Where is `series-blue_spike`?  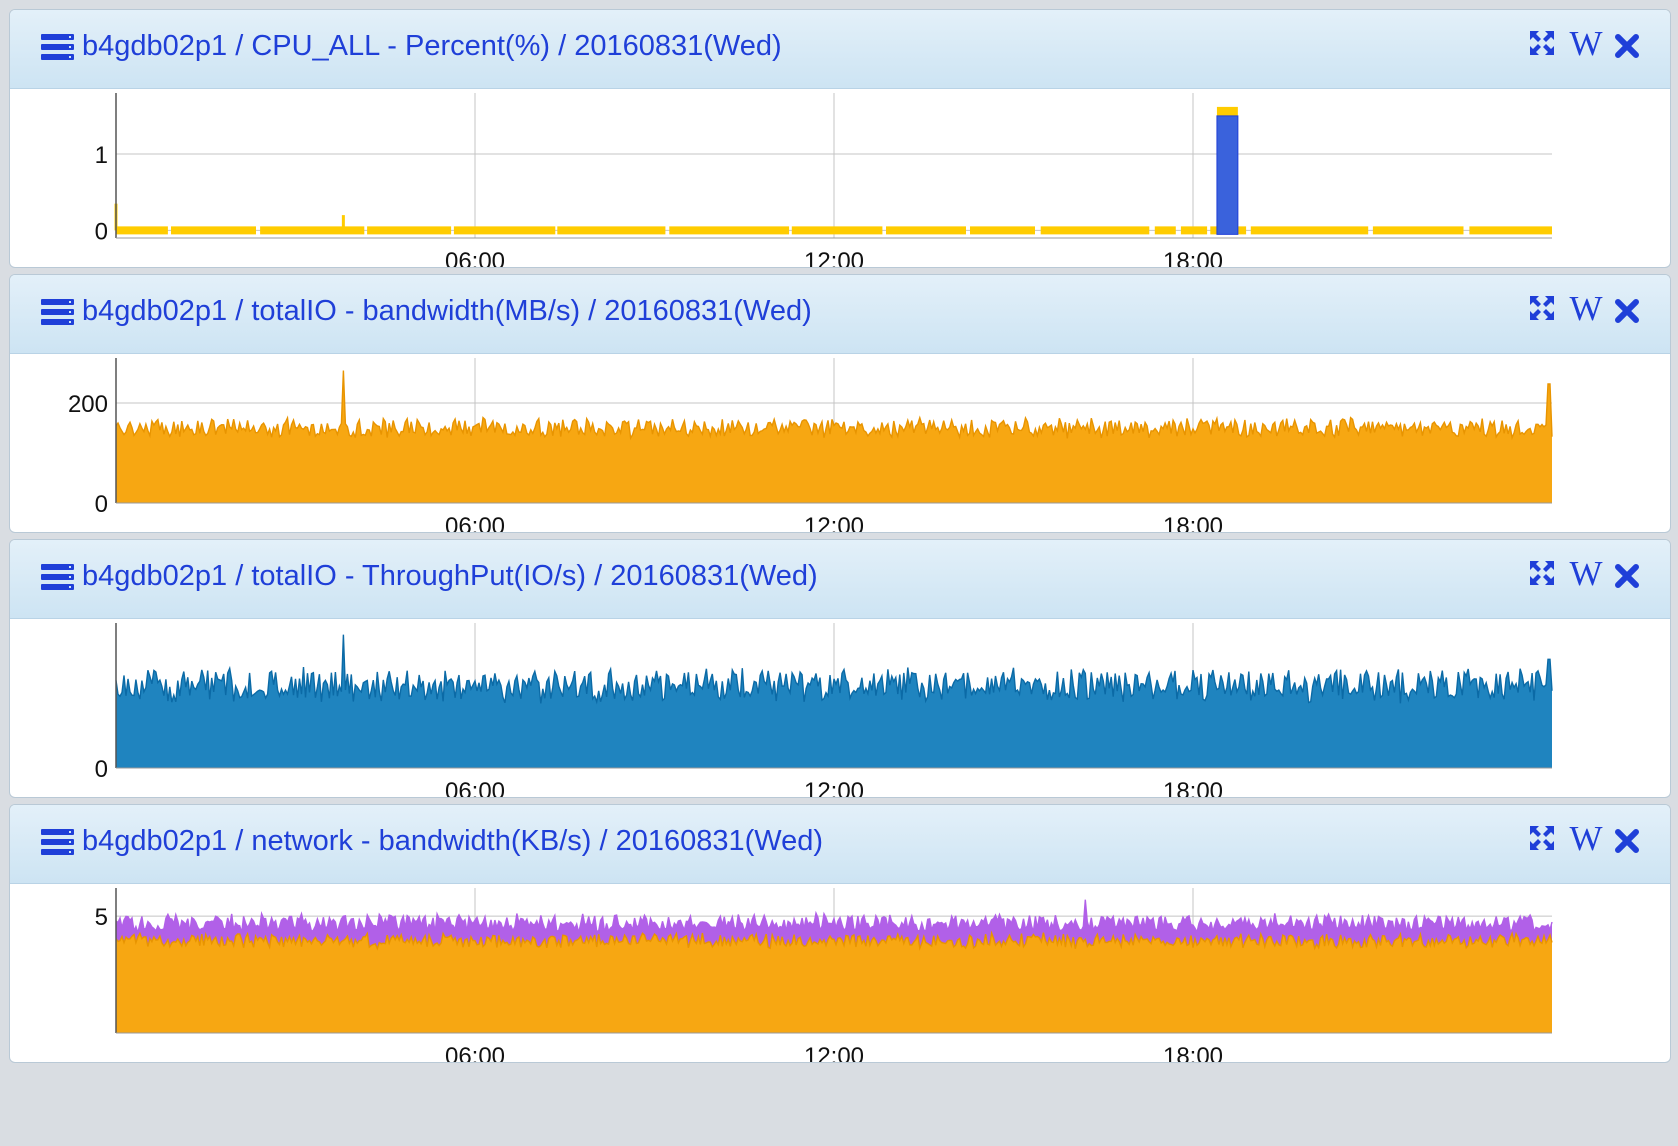 series-blue_spike is located at coordinates (1227, 170).